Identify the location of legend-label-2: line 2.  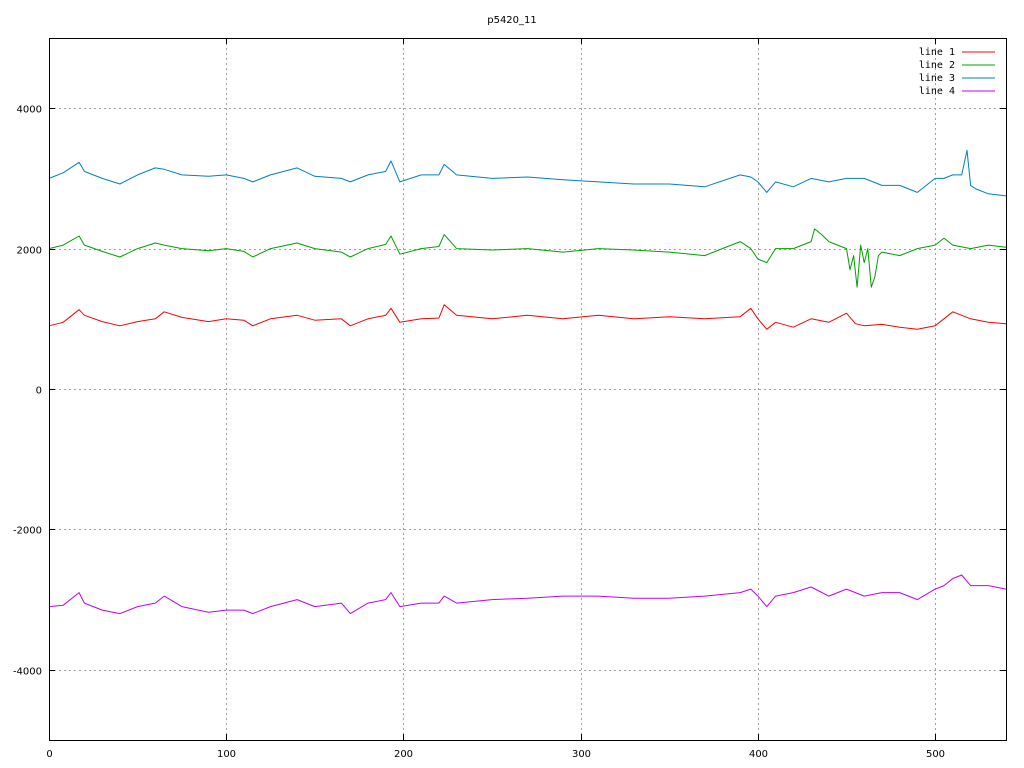
(937, 65).